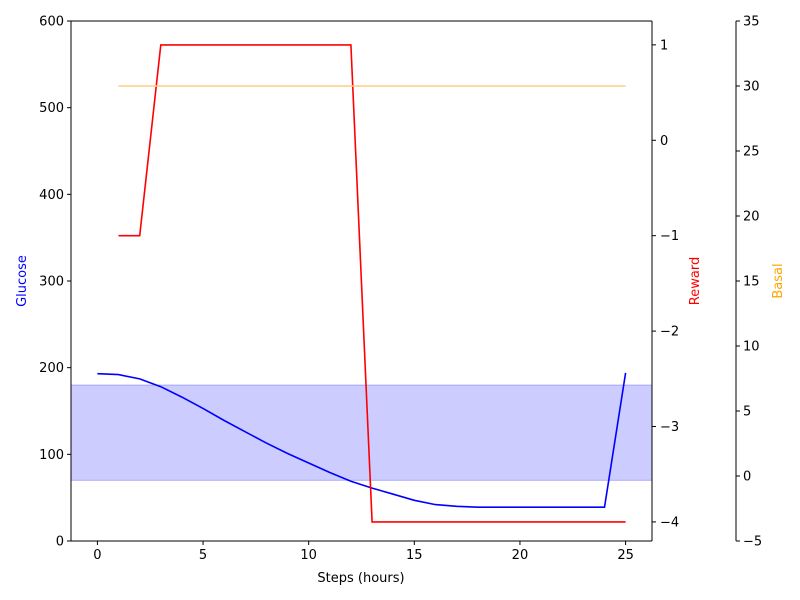  Describe the element at coordinates (308, 555) in the screenshot. I see `x-tick-label: 10` at that location.